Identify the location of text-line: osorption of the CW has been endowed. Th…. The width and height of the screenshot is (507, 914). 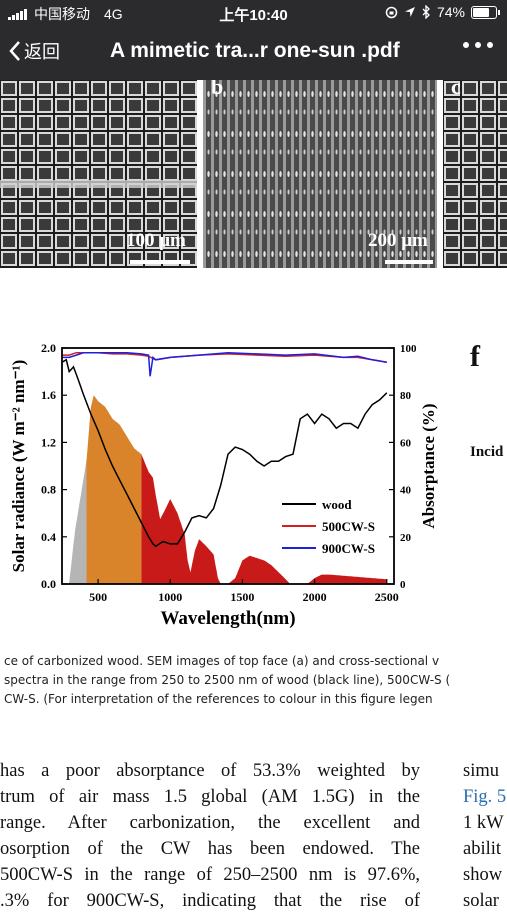
(210, 849).